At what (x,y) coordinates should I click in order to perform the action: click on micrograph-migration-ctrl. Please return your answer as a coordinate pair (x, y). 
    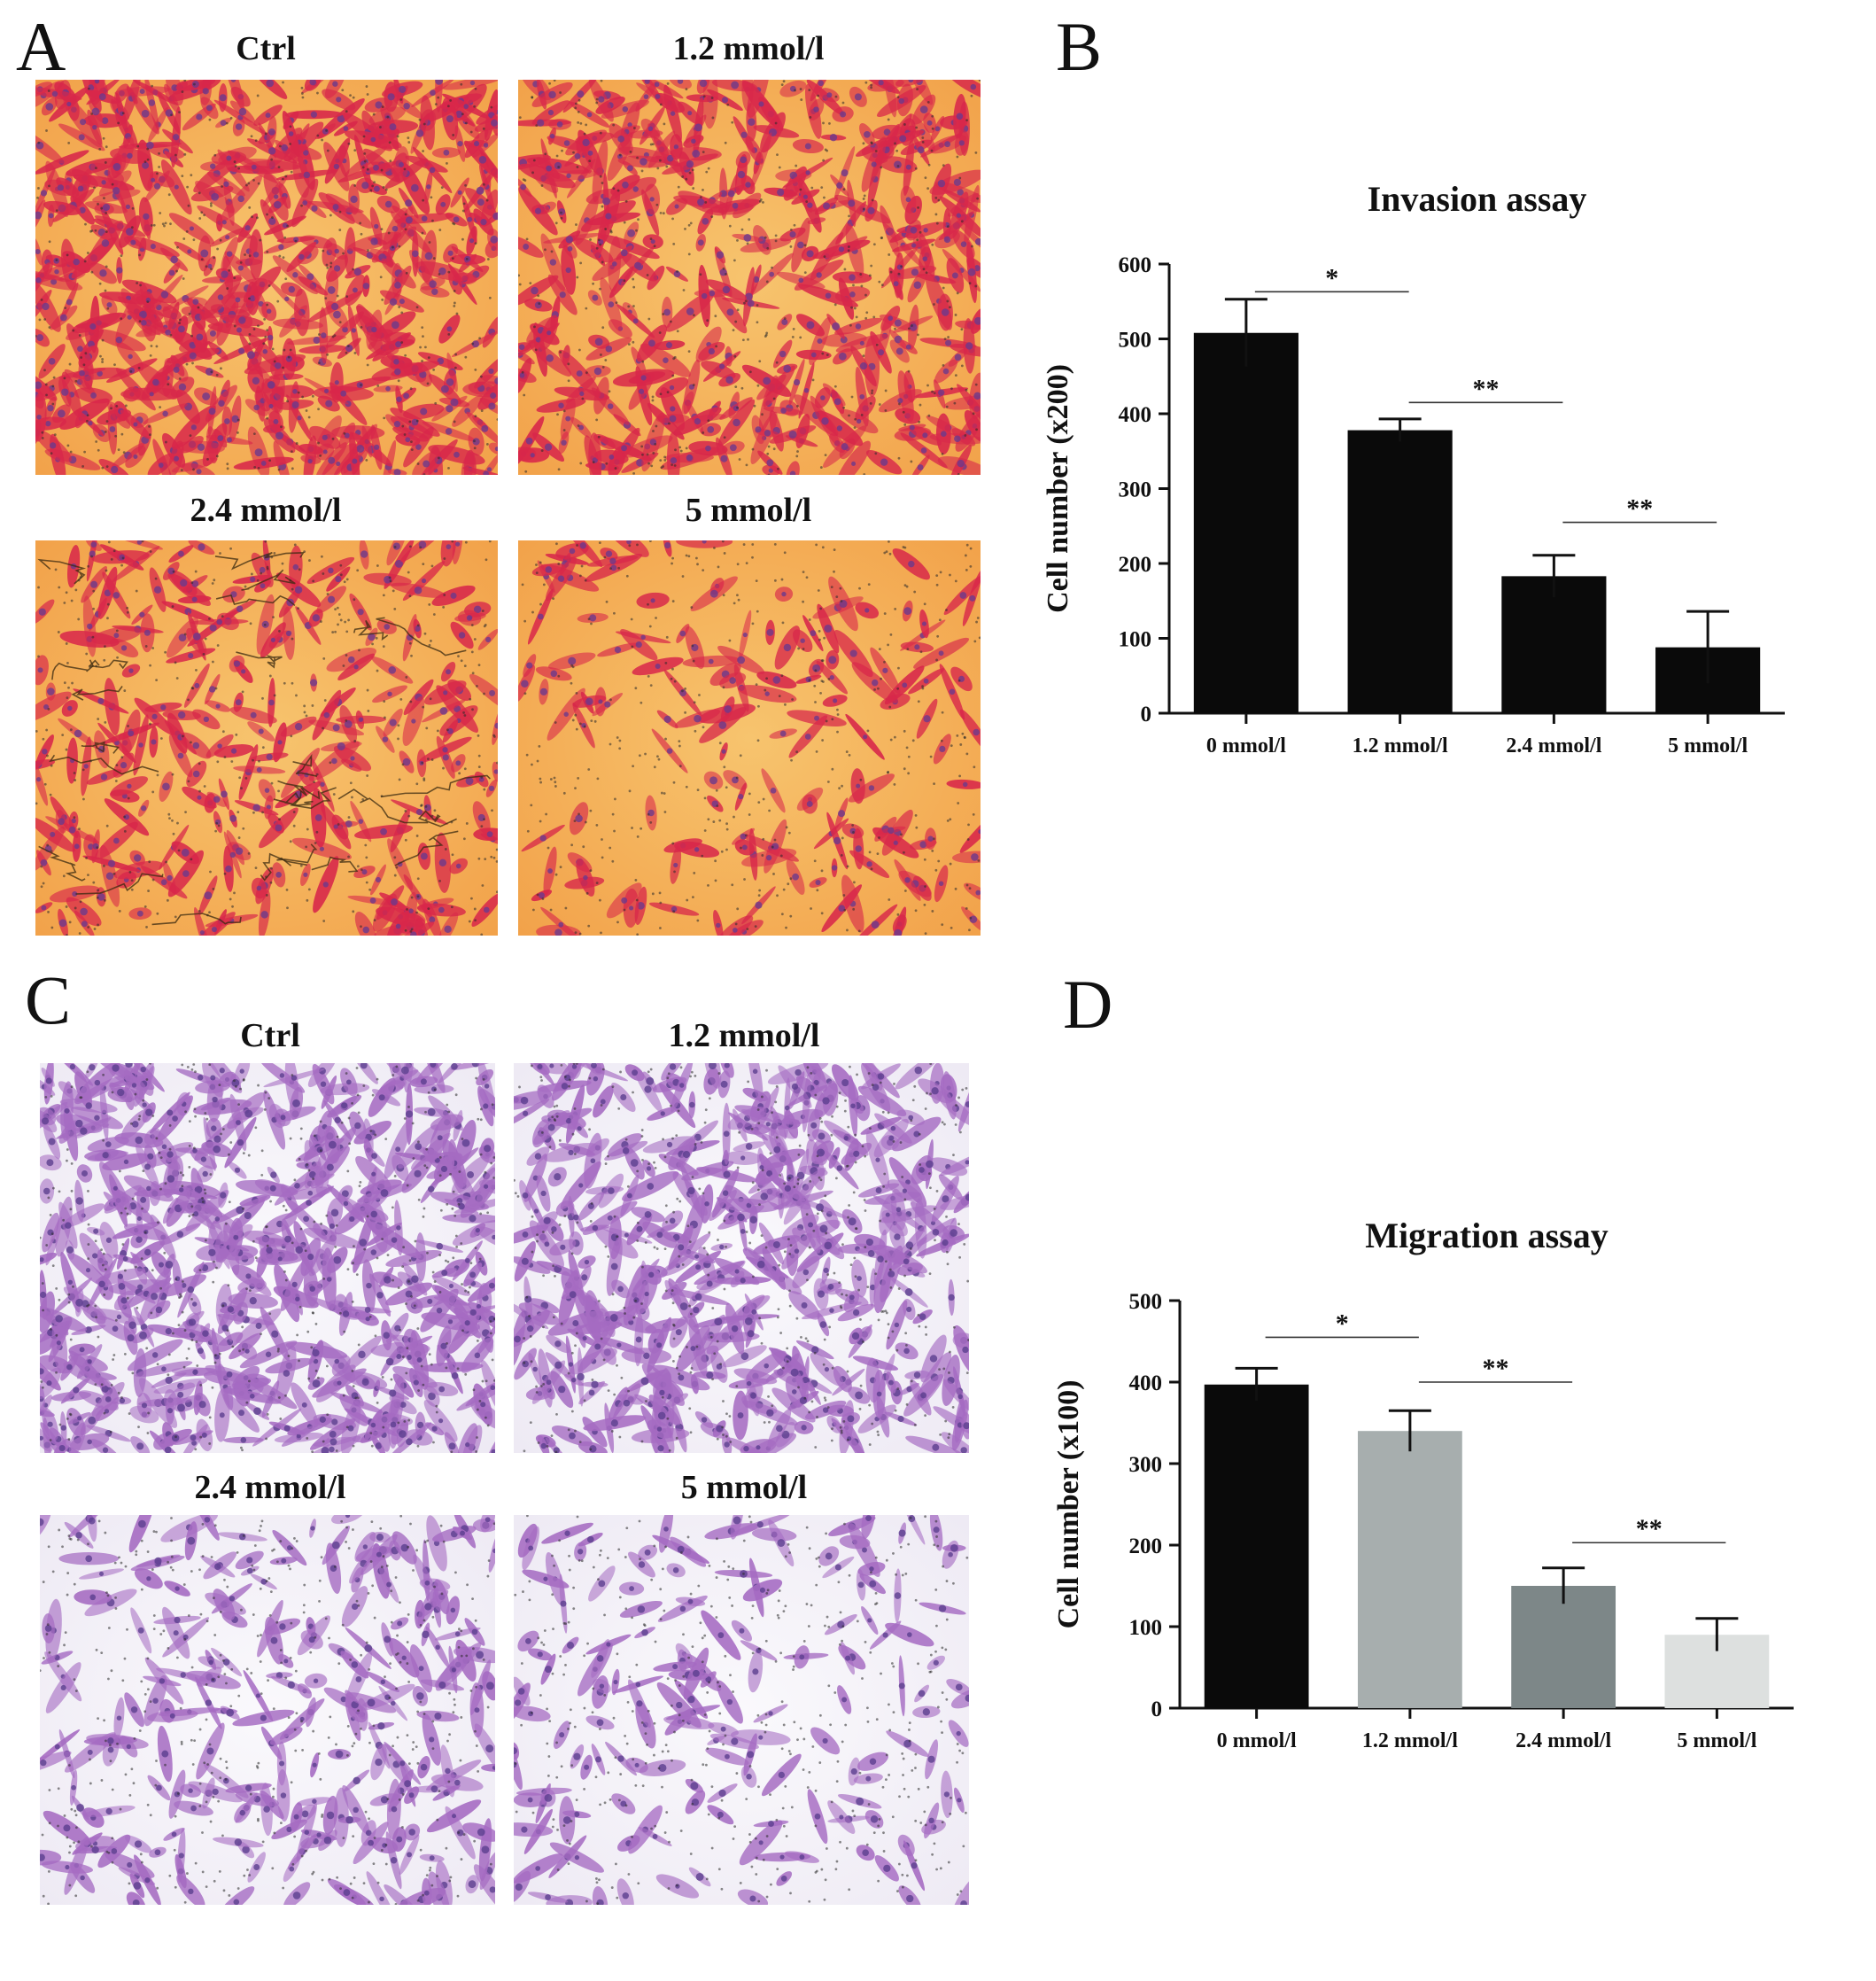
    Looking at the image, I should click on (267, 1258).